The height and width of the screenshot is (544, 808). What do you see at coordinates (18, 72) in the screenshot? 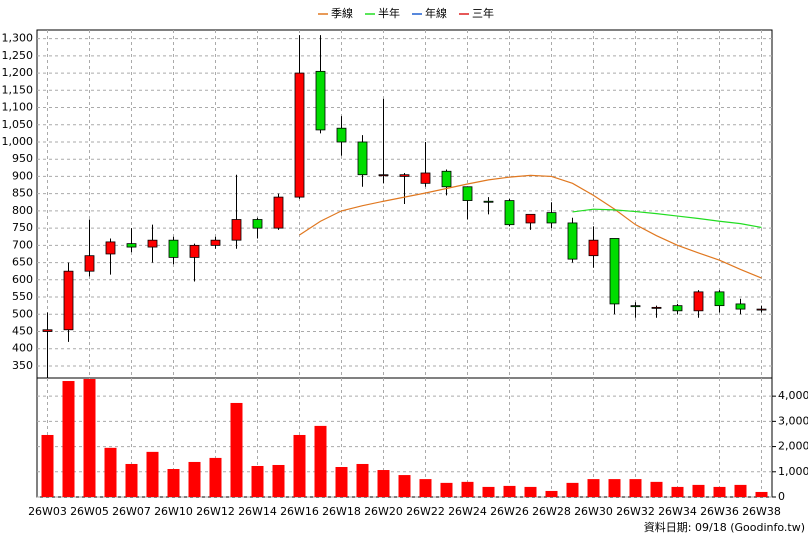
I see `y-tick-label: 1,200` at bounding box center [18, 72].